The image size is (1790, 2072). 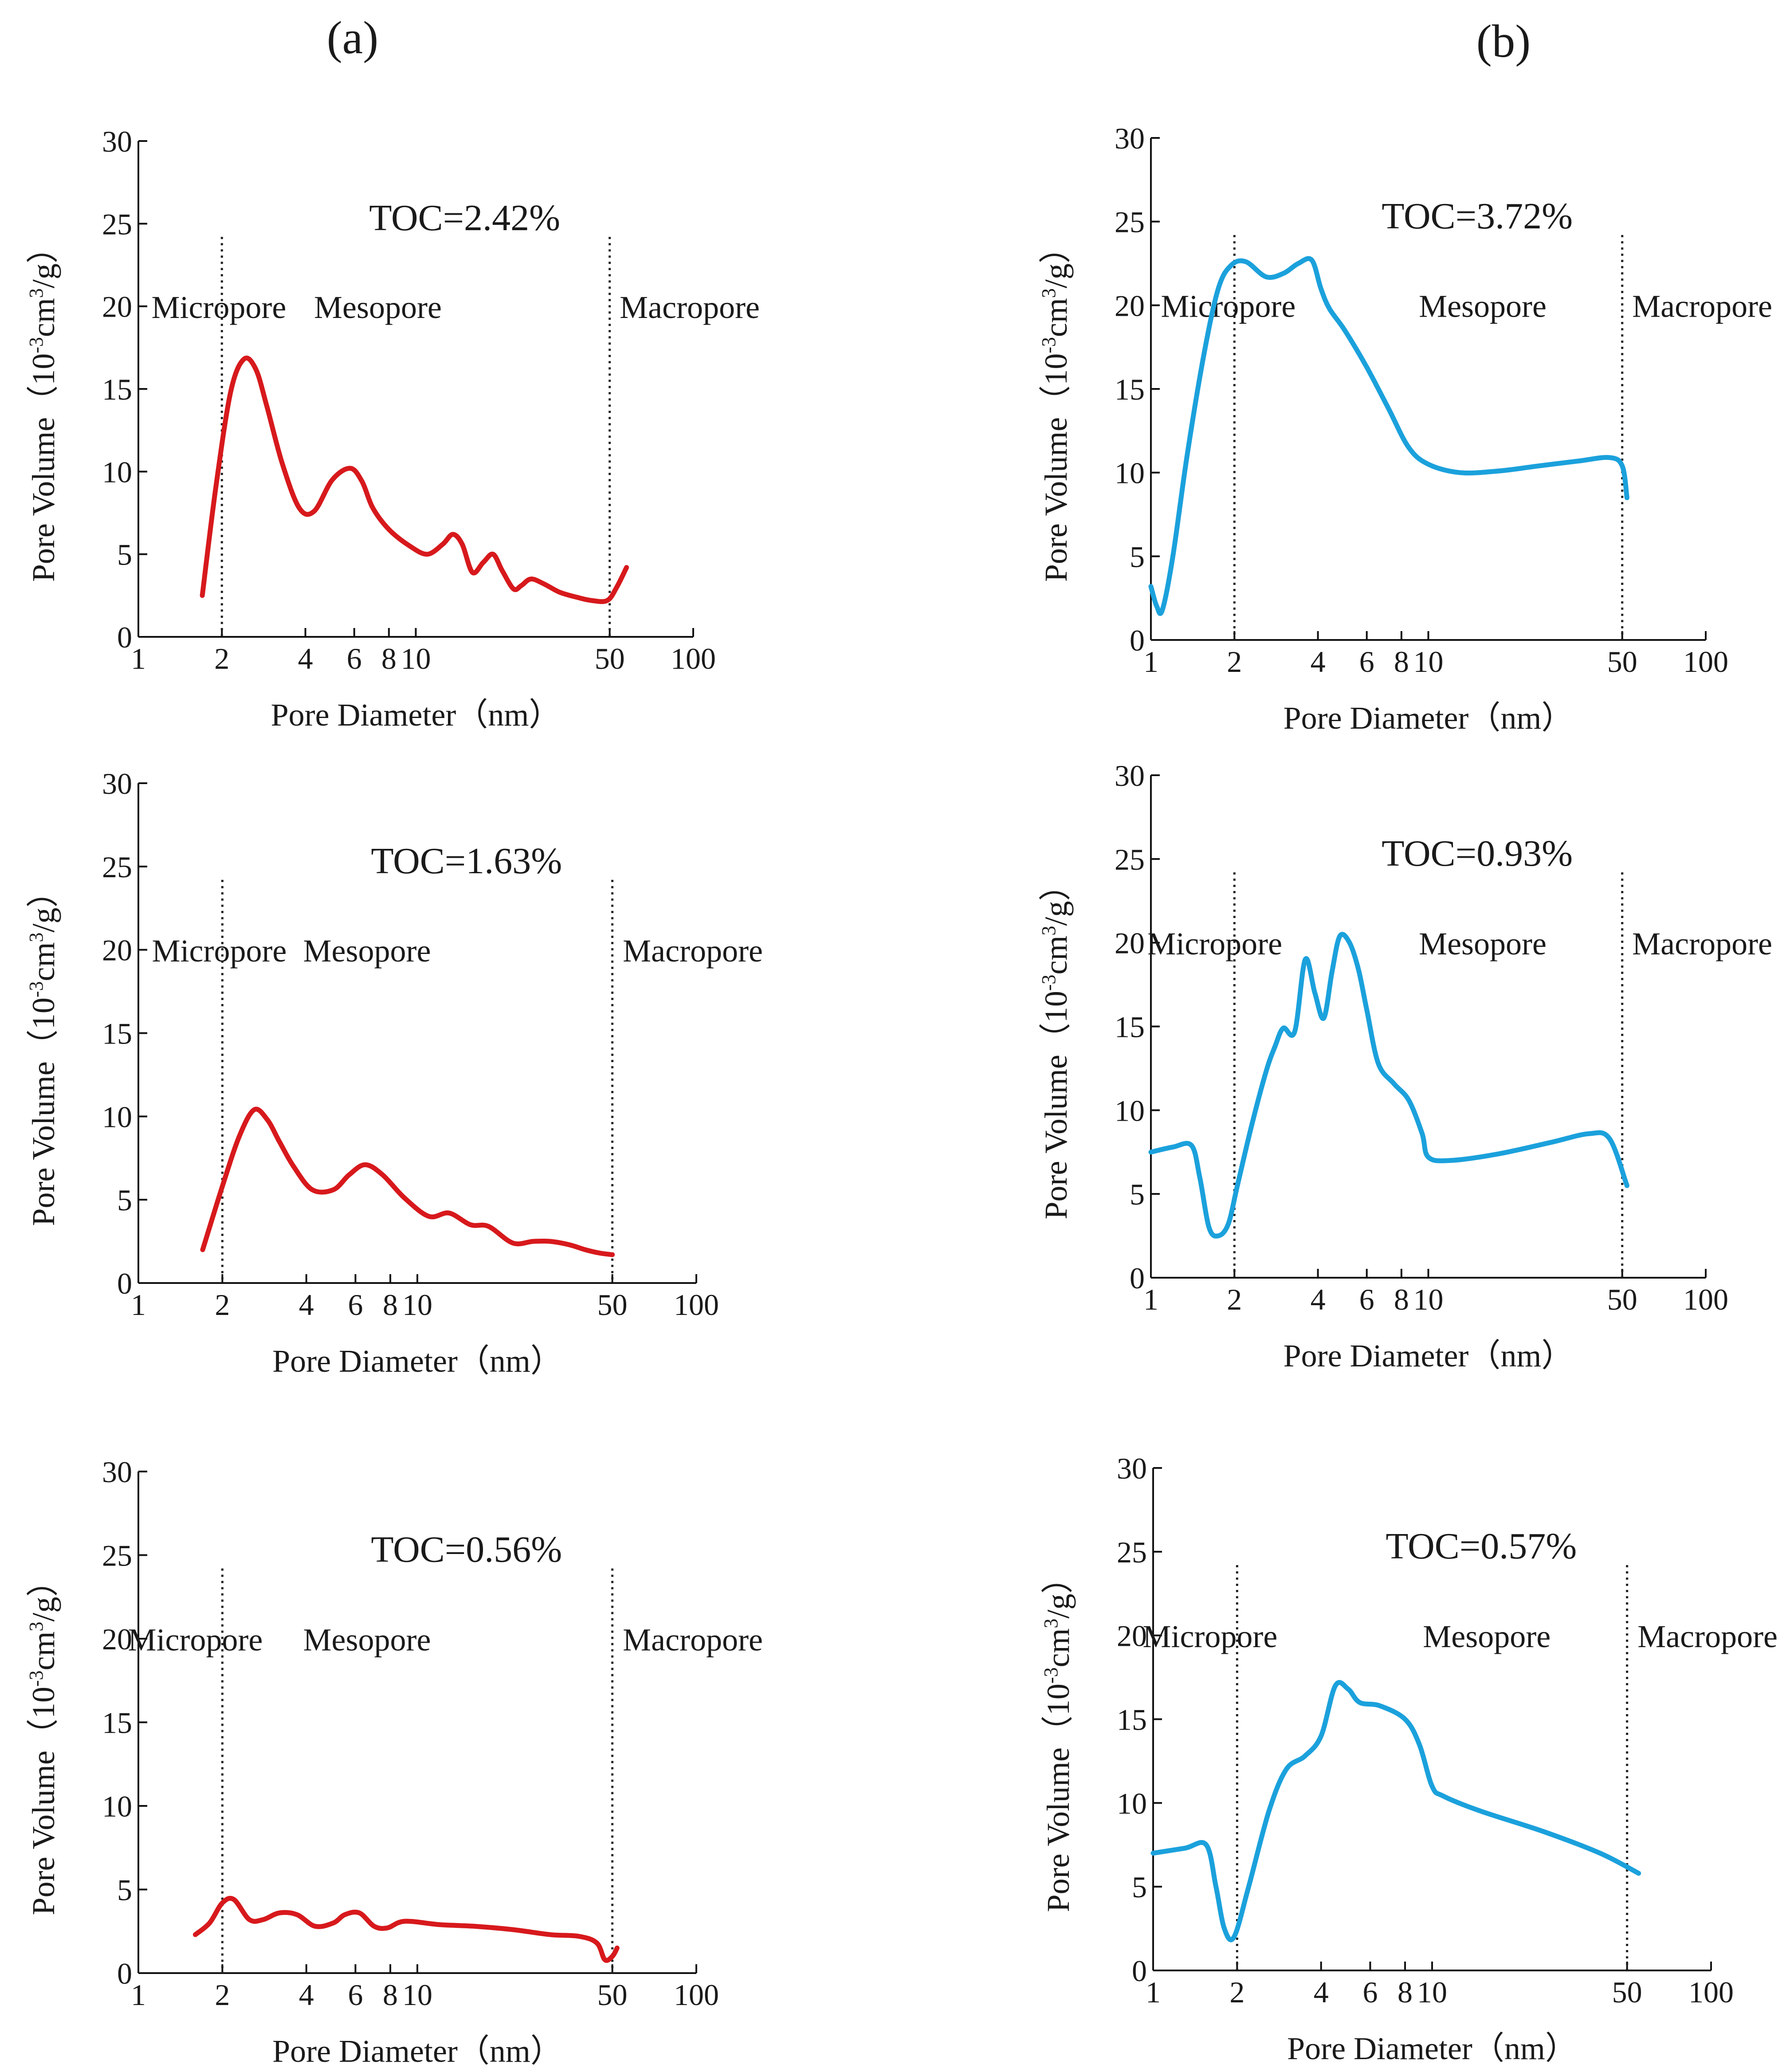 I want to click on column-label-a: (a), so click(x=353, y=37).